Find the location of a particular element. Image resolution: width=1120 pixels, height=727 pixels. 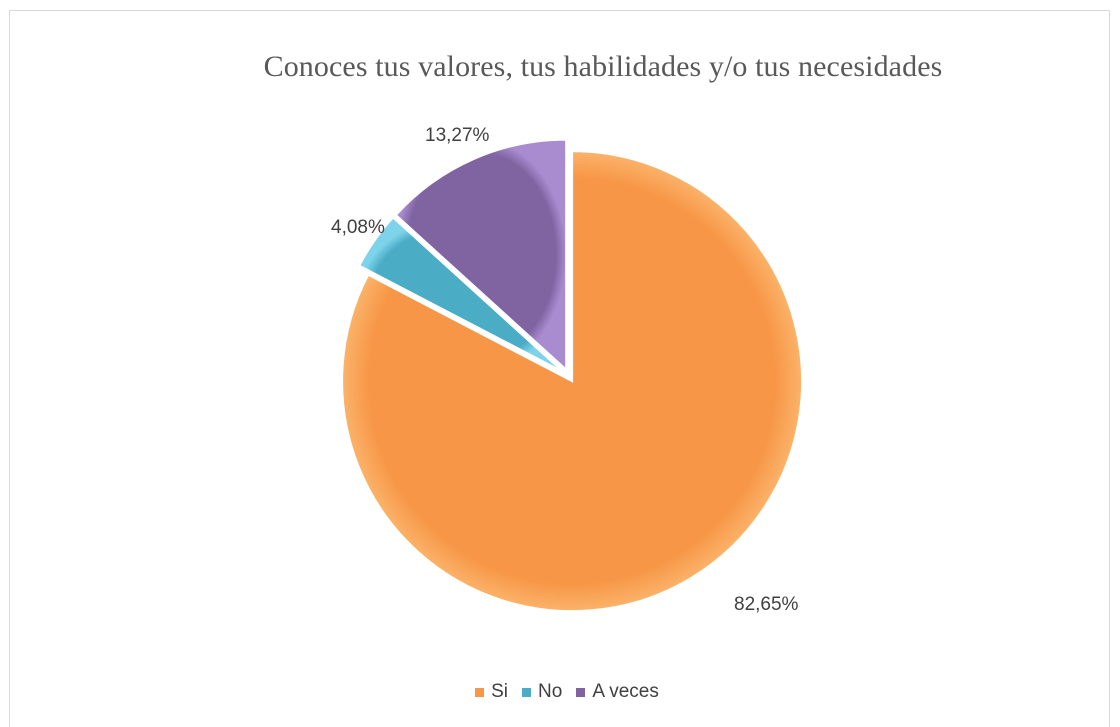

data-label-a-veces: 13,27% is located at coordinates (457, 135).